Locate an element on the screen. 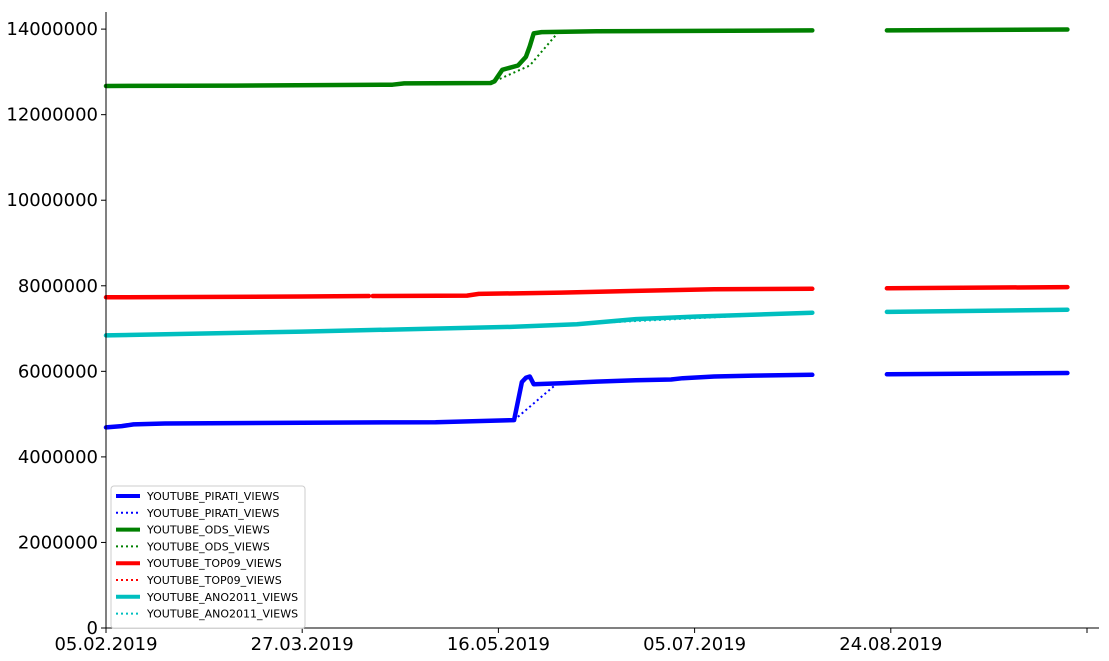 The height and width of the screenshot is (661, 1109). legend-box is located at coordinates (208, 557).